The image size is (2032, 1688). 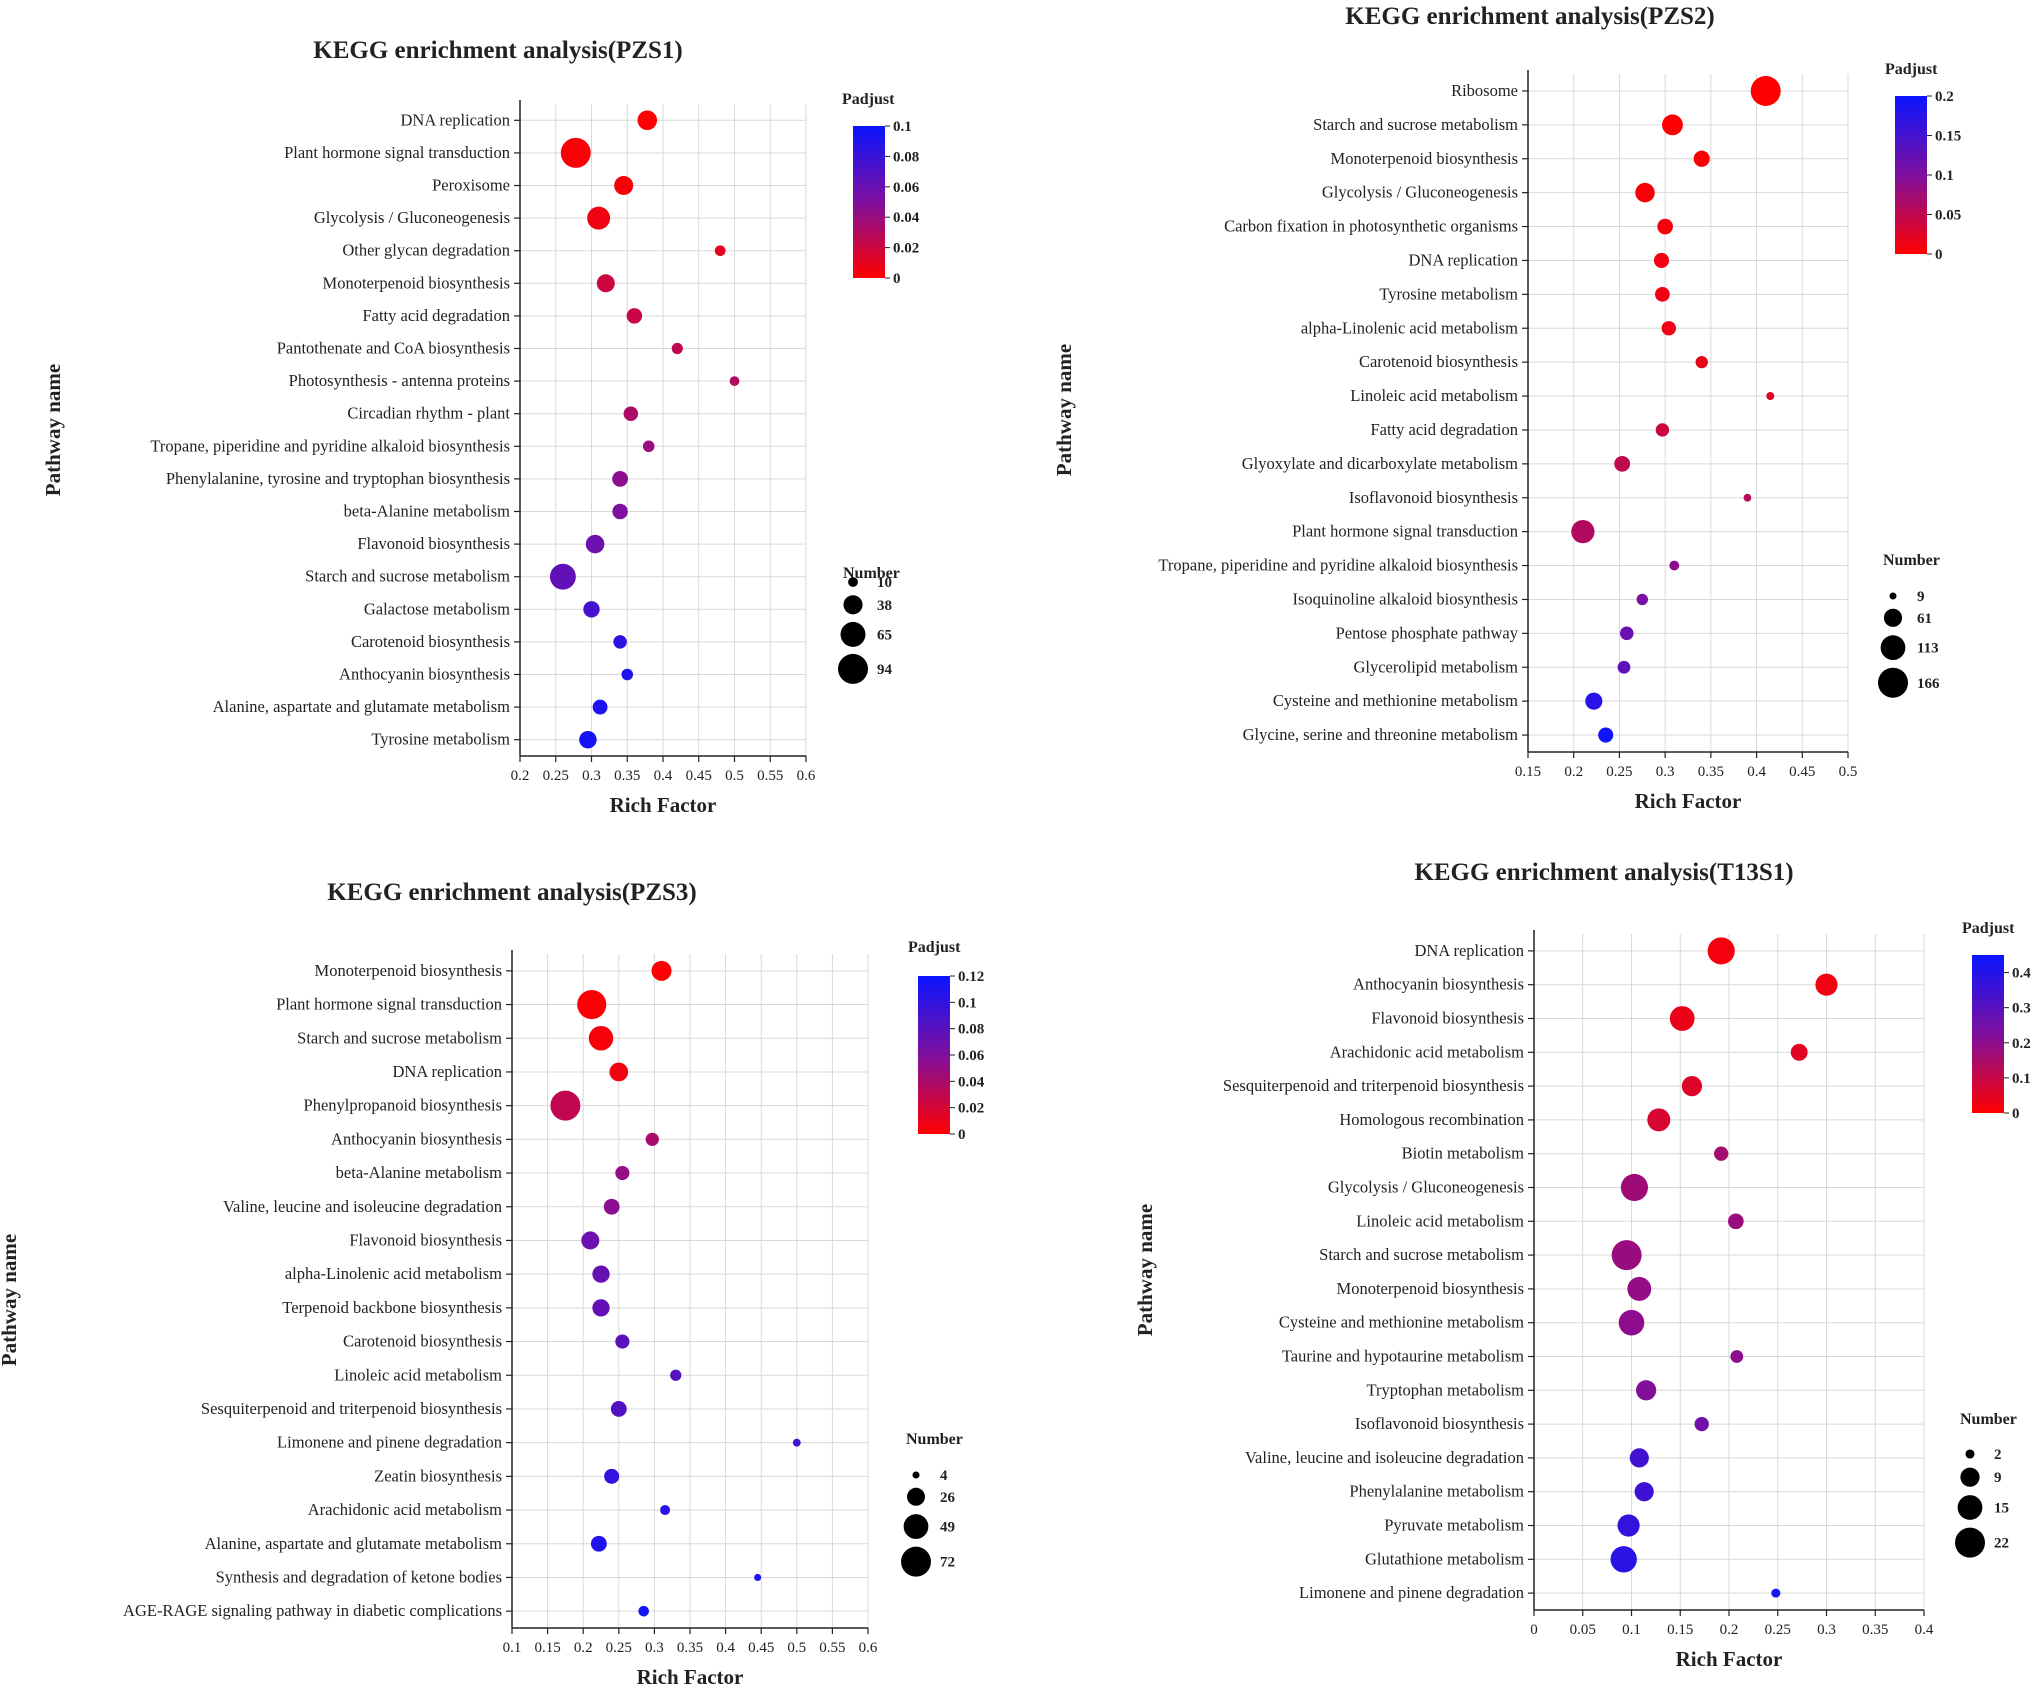 I want to click on size-legend-label: 26, so click(x=948, y=1498).